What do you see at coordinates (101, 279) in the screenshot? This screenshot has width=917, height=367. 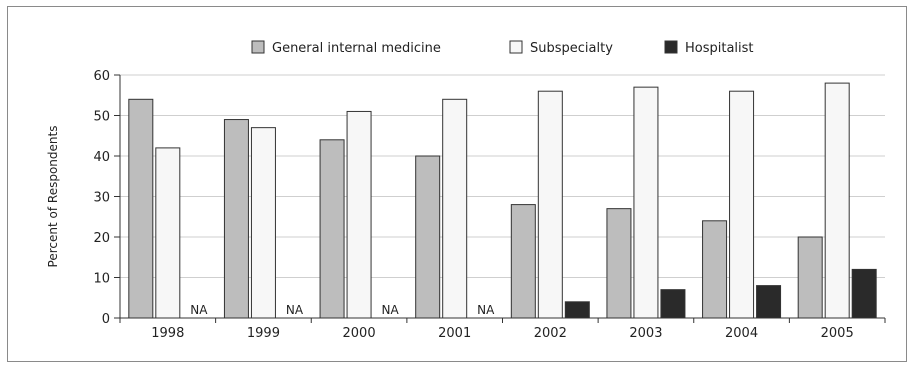 I see `y-tick-label: 10` at bounding box center [101, 279].